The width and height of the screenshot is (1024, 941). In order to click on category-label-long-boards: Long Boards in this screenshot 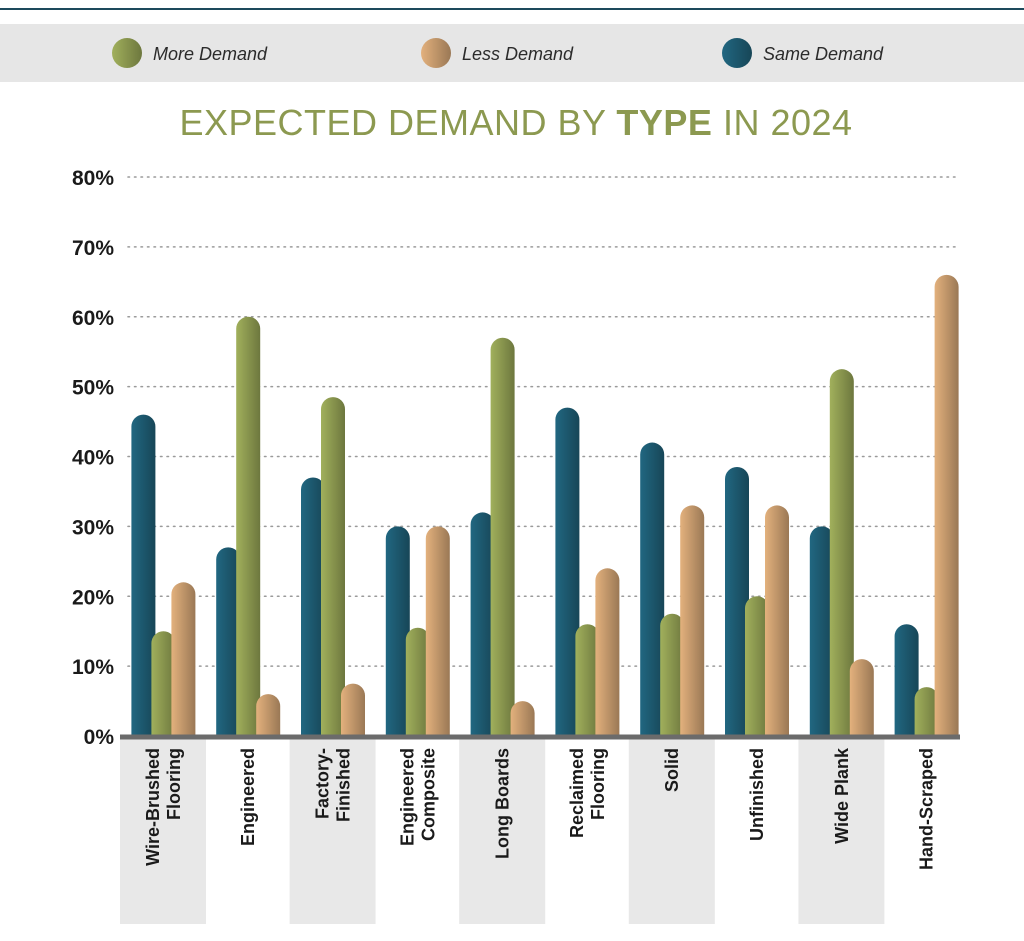, I will do `click(503, 803)`.